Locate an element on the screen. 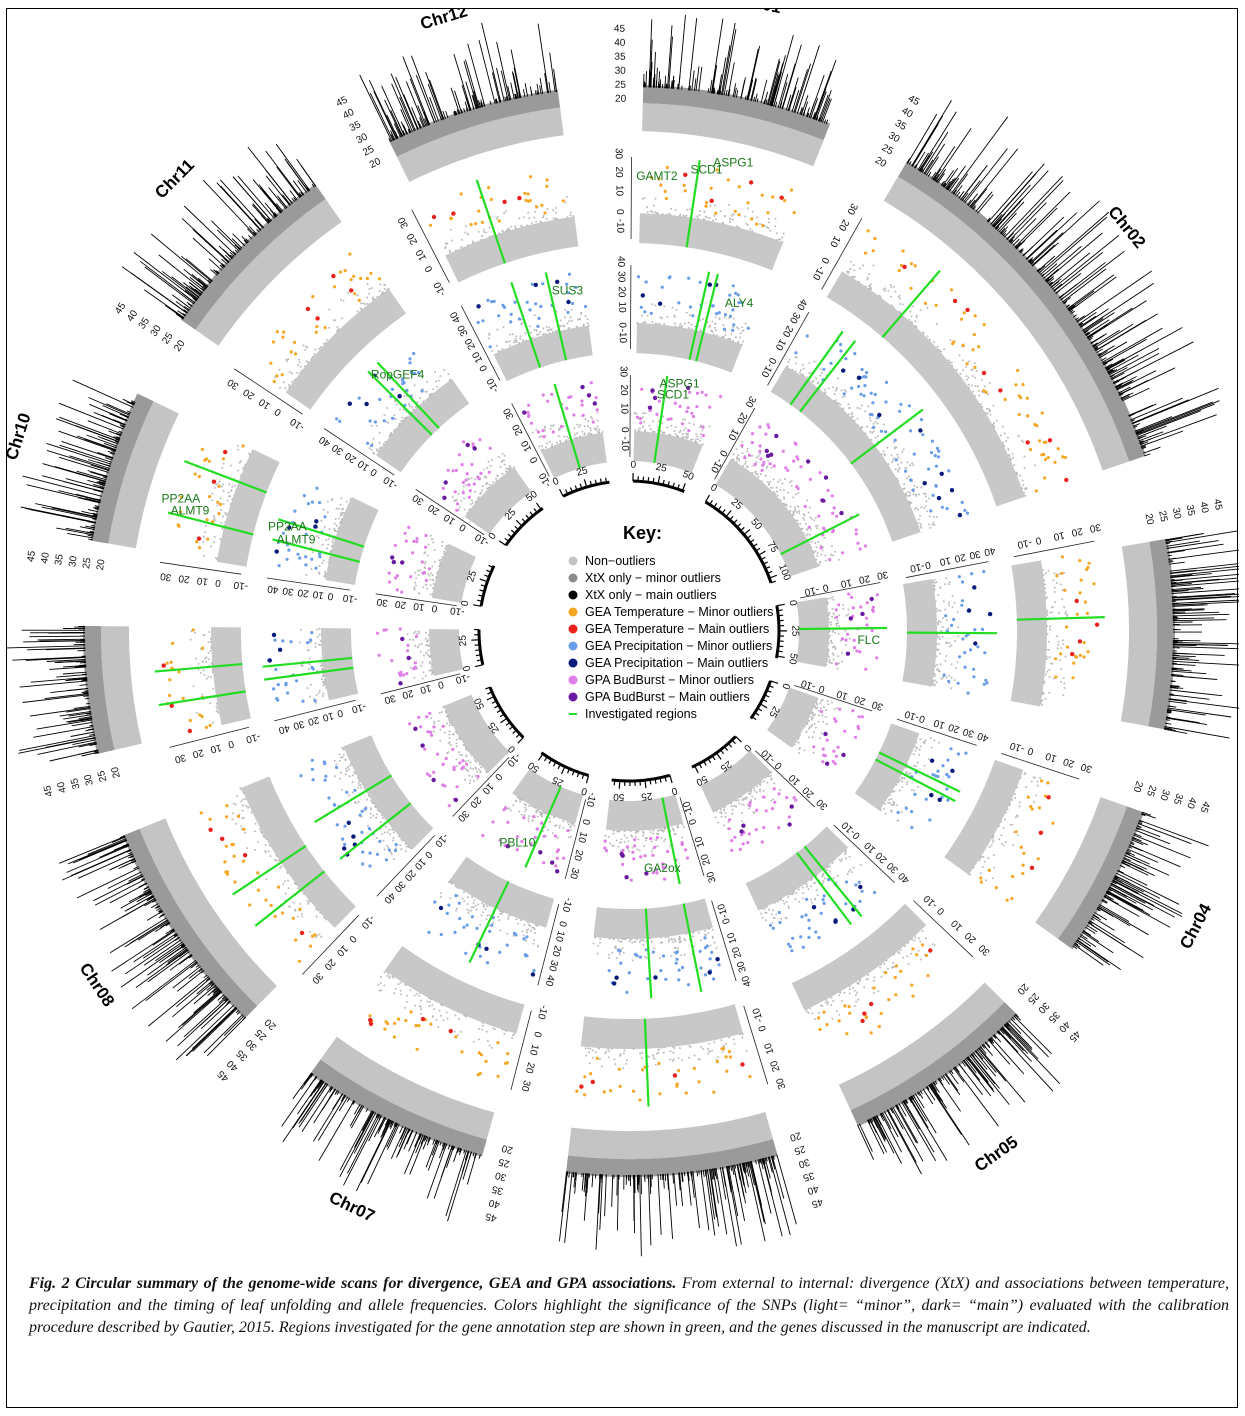 This screenshot has width=1245, height=1416. gpa-minor-Chr04 is located at coordinates (821, 711).